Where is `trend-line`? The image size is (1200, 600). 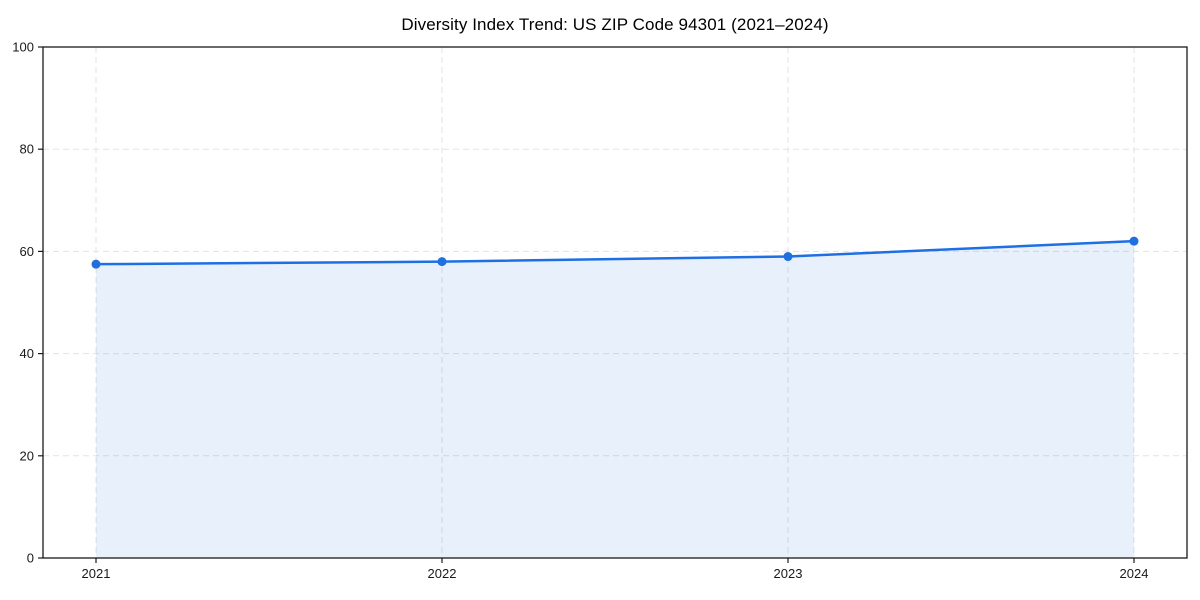 trend-line is located at coordinates (615, 252).